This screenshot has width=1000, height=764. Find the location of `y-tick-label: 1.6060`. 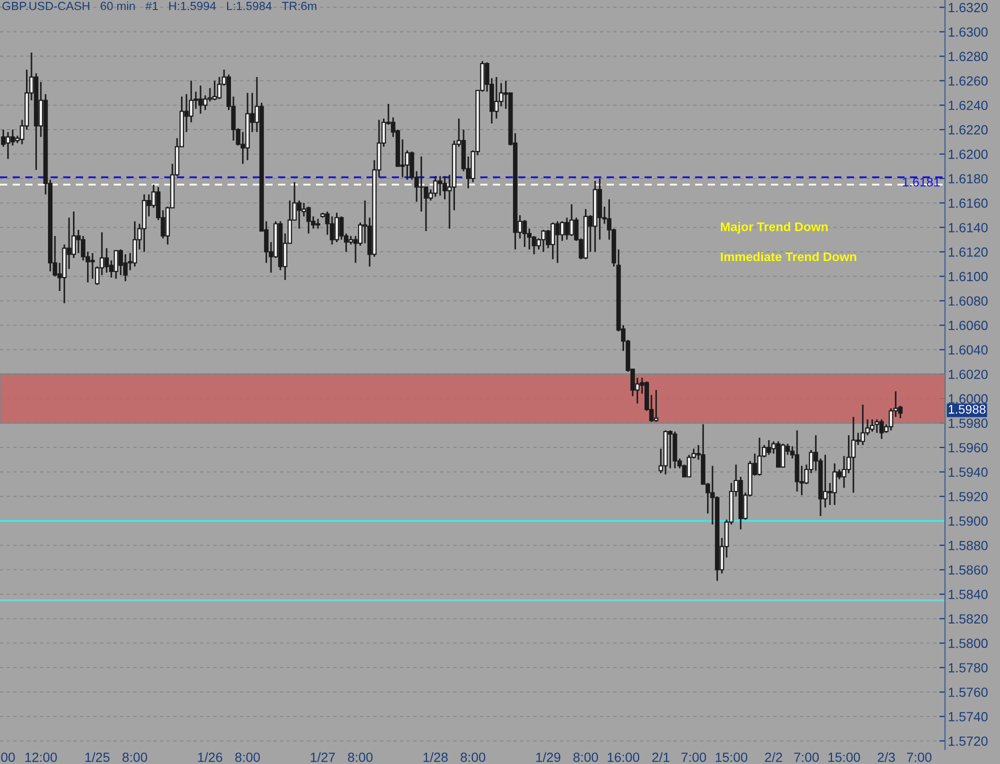

y-tick-label: 1.6060 is located at coordinates (968, 325).